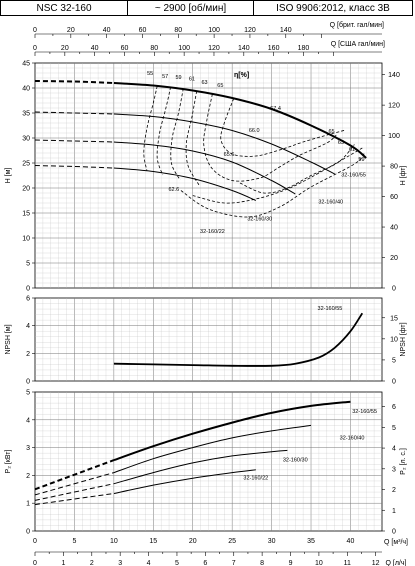 The height and width of the screenshot is (566, 415). What do you see at coordinates (125, 48) in the screenshot?
I see `top-us-tick-label: 60` at bounding box center [125, 48].